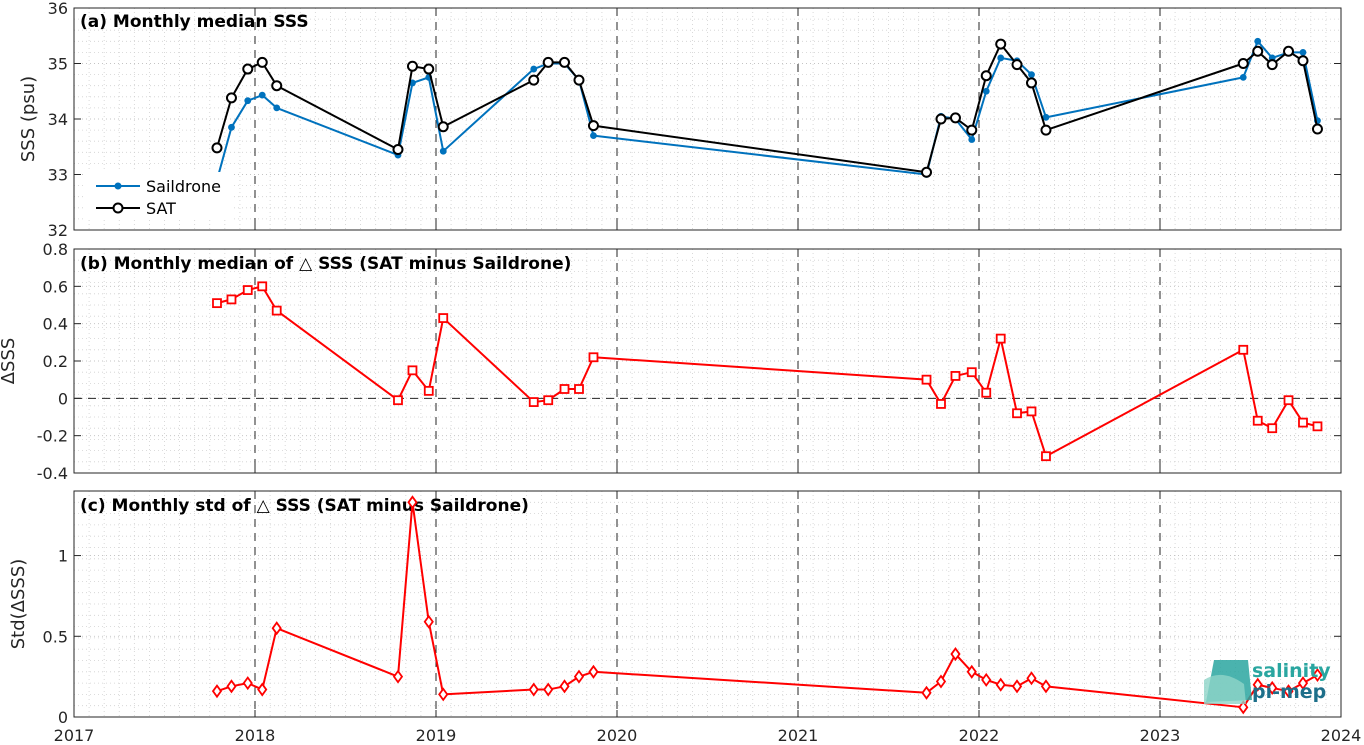  Describe the element at coordinates (118, 186) in the screenshot. I see `legend-saildrone-marker` at that location.